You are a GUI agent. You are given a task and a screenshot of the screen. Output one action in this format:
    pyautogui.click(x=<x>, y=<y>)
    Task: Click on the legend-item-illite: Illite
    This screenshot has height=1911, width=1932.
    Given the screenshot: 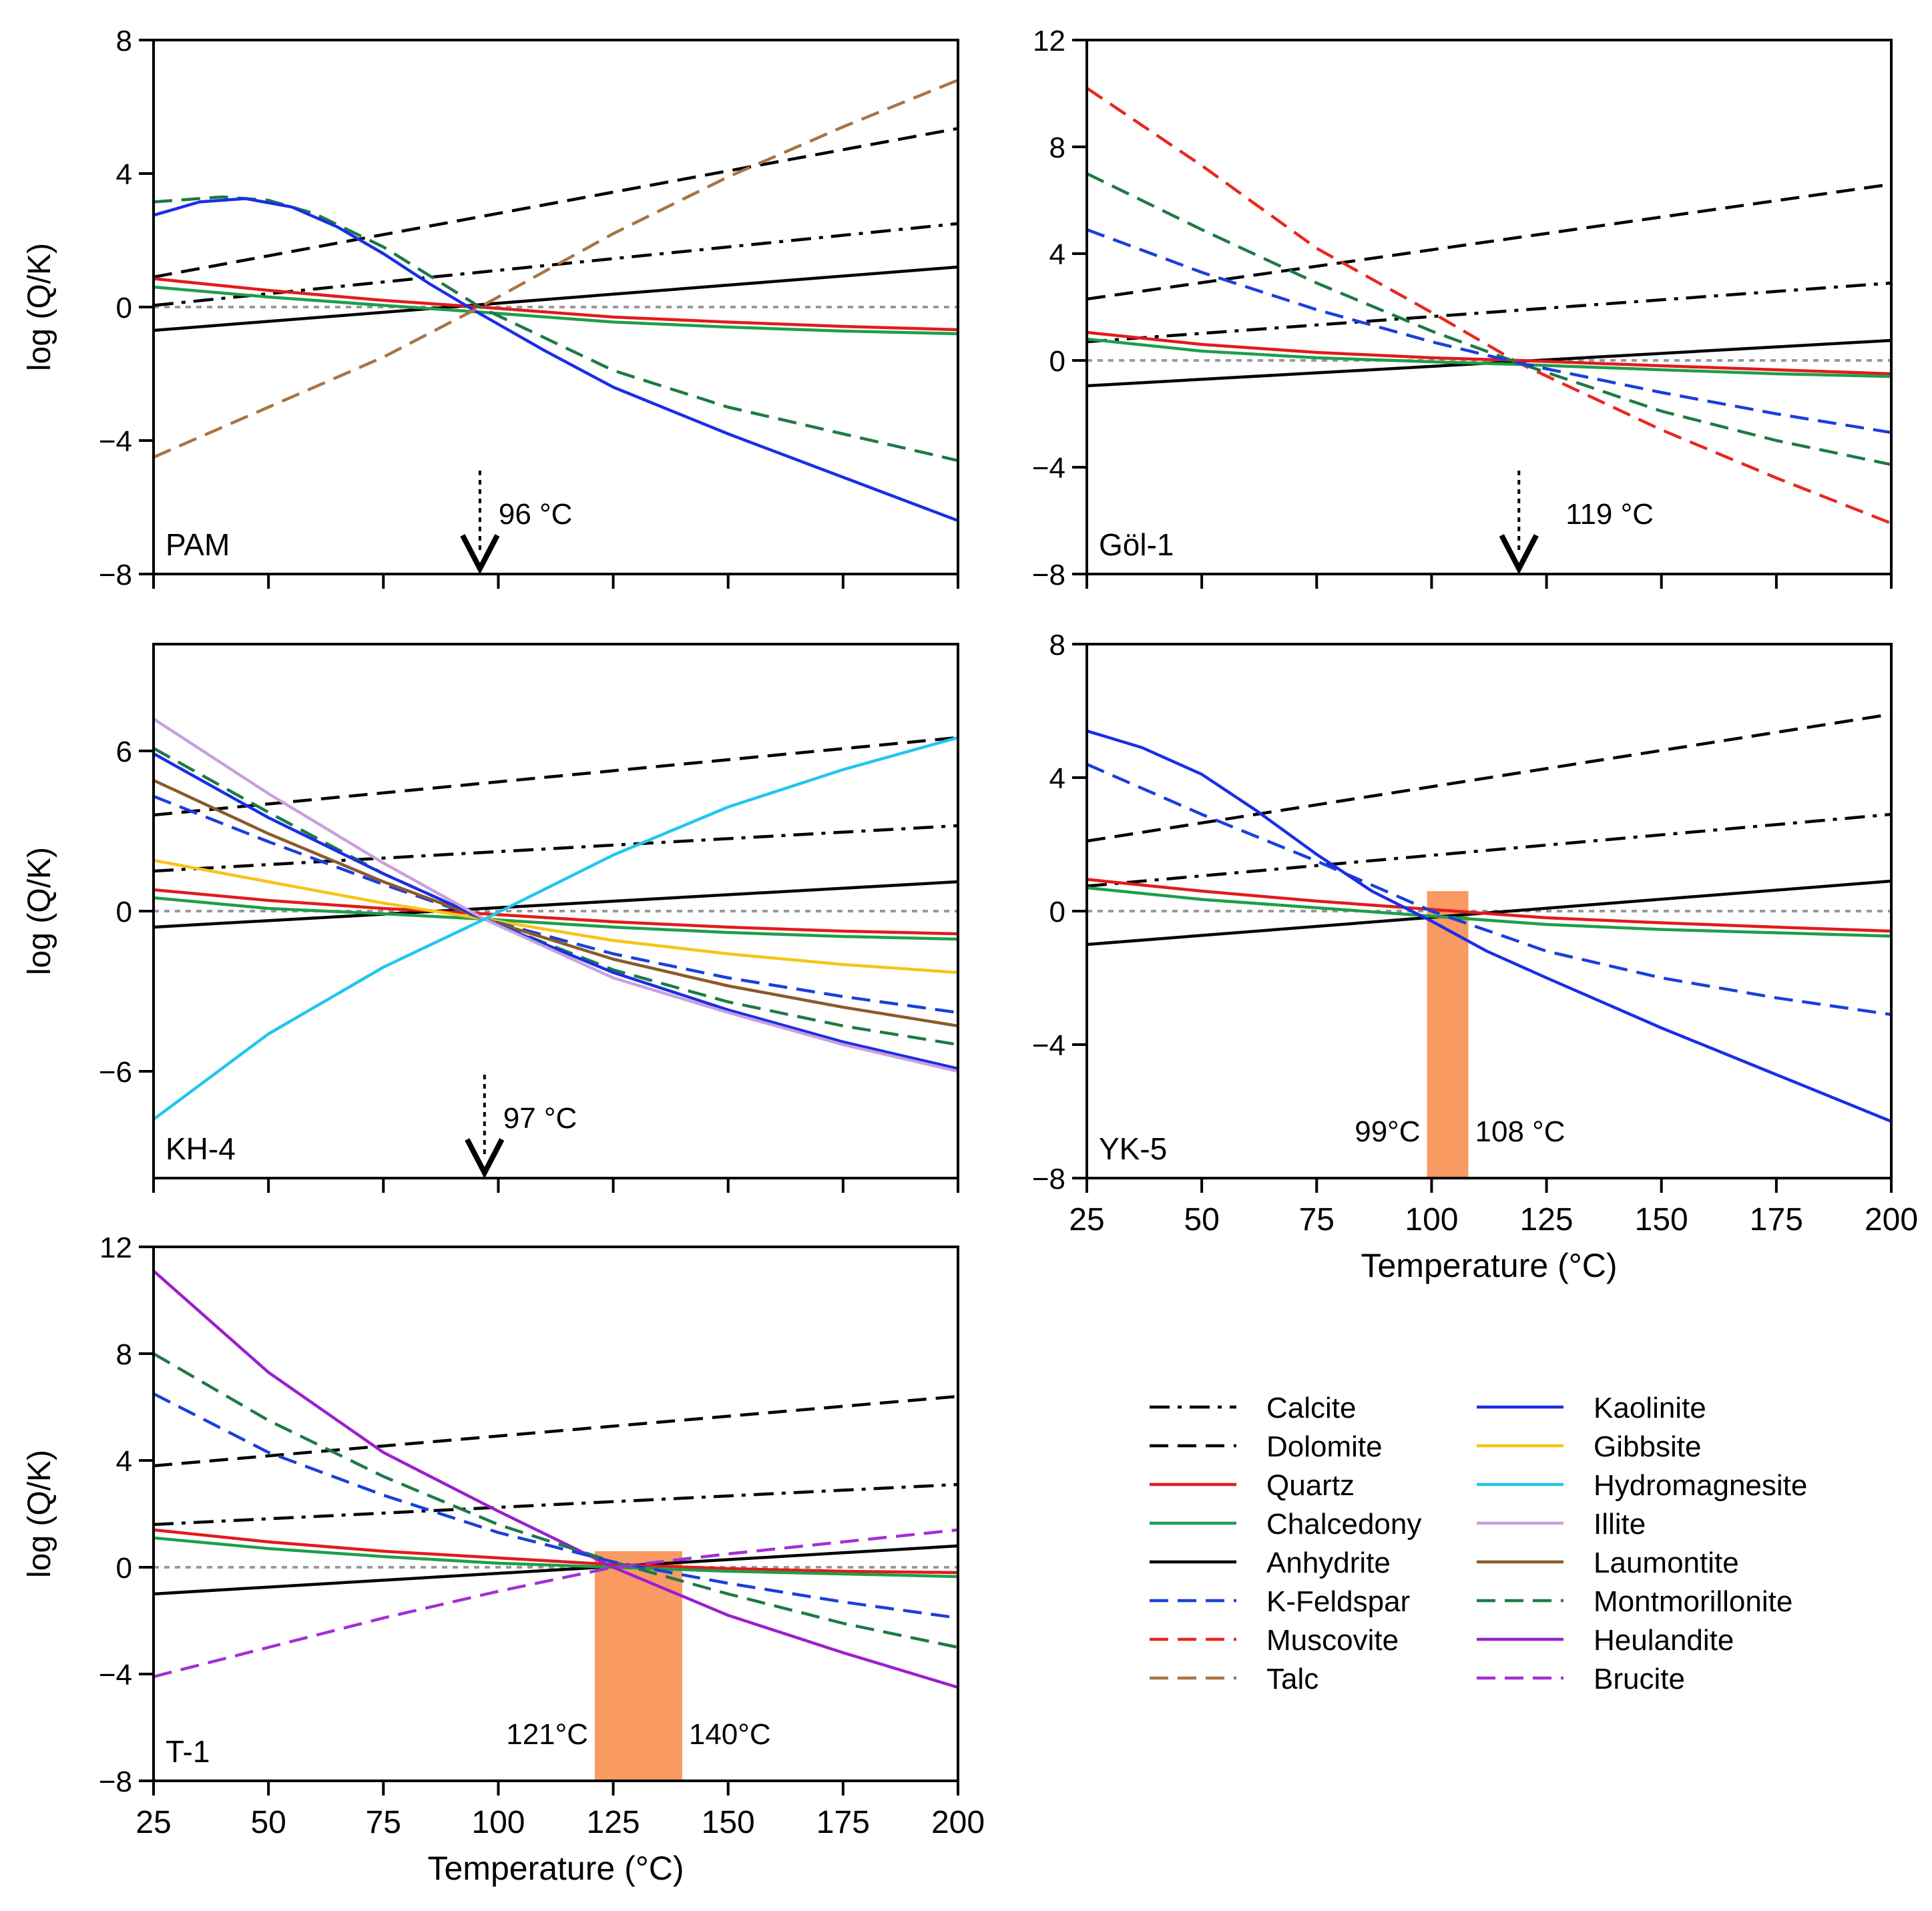 What is the action you would take?
    pyautogui.click(x=1561, y=1525)
    